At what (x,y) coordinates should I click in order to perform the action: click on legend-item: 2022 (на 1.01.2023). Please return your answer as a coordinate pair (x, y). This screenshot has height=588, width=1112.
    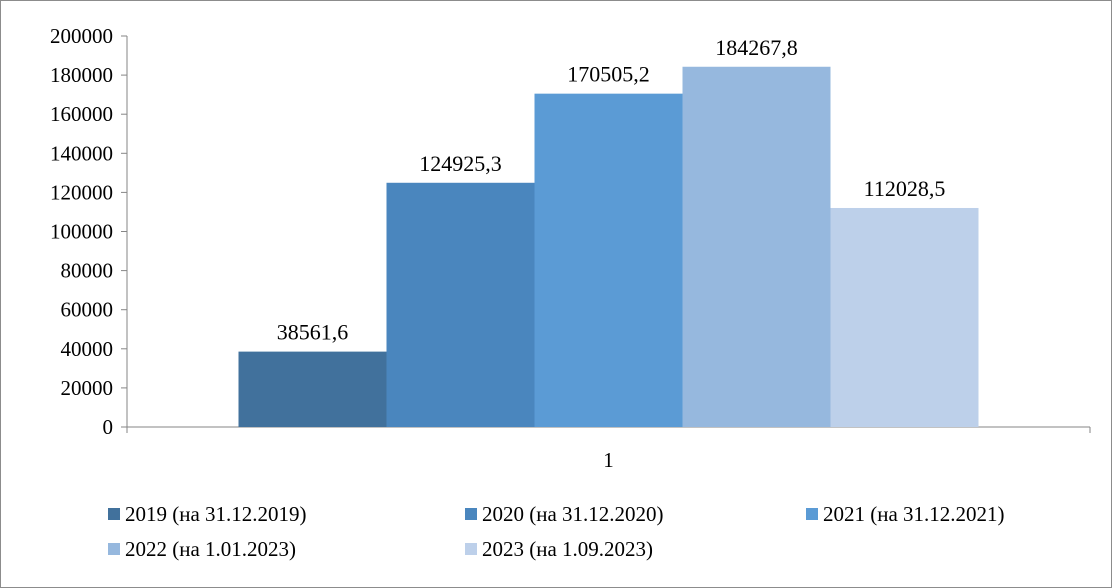
    Looking at the image, I should click on (202, 549).